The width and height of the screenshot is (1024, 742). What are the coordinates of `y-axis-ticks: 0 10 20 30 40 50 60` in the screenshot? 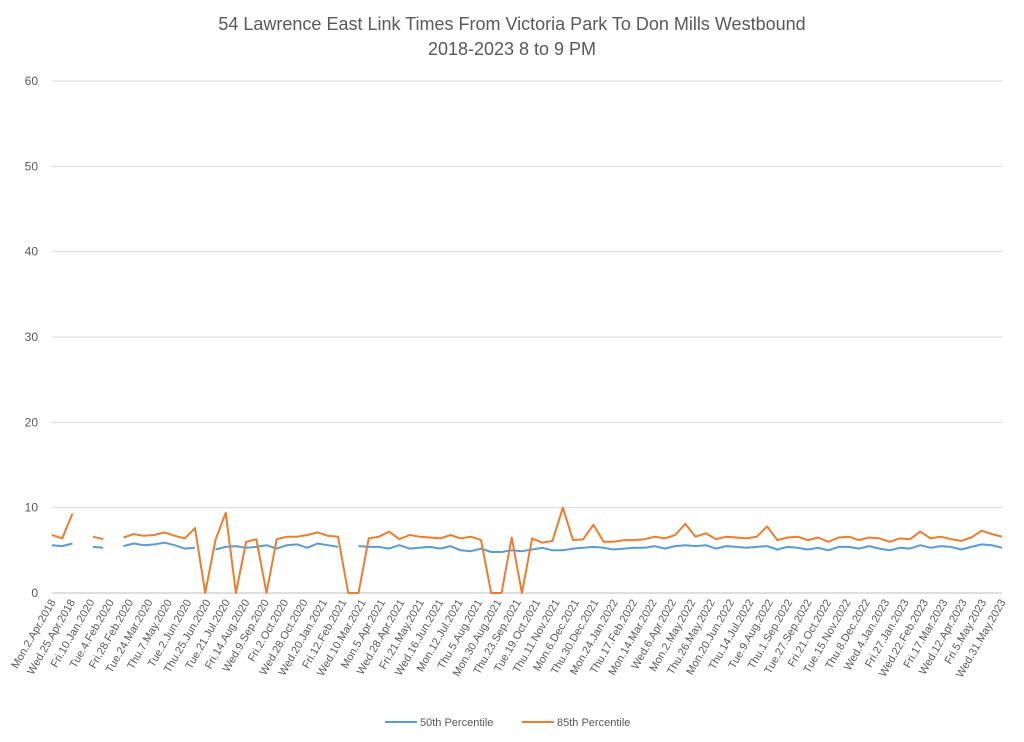 It's located at (32, 337).